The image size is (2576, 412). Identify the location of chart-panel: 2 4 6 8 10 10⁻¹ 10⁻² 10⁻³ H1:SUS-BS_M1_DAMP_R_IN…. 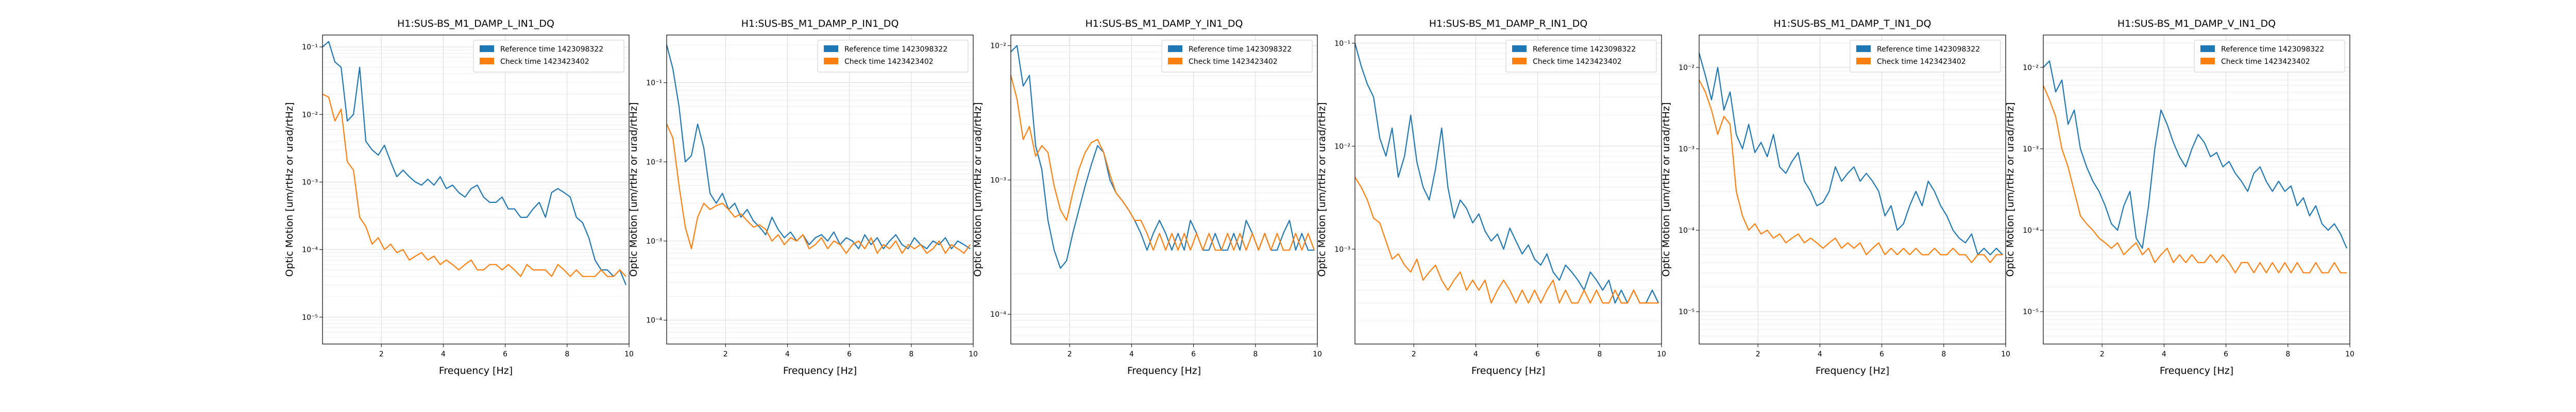
(1491, 197).